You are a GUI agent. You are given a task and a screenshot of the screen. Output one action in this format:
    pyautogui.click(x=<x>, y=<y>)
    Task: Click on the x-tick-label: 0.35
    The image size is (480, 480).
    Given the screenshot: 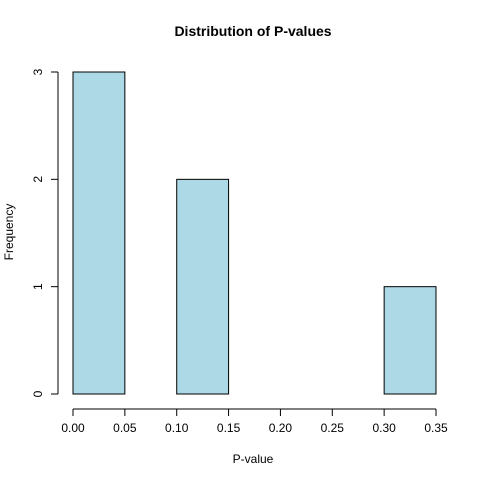 What is the action you would take?
    pyautogui.click(x=436, y=428)
    